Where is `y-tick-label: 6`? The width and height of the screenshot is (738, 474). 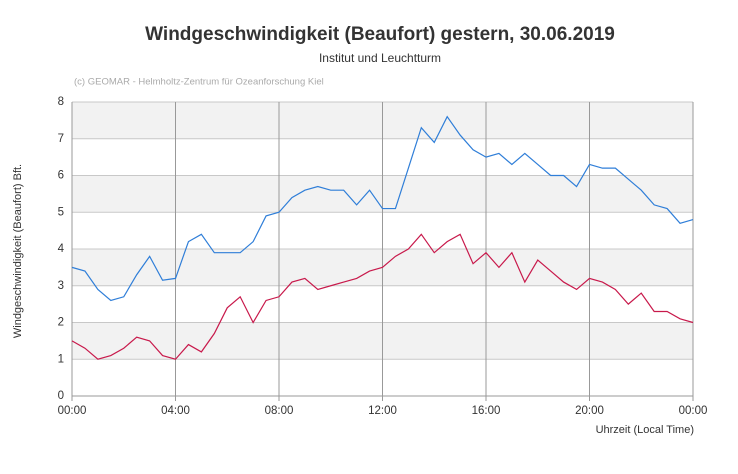
y-tick-label: 6 is located at coordinates (61, 176).